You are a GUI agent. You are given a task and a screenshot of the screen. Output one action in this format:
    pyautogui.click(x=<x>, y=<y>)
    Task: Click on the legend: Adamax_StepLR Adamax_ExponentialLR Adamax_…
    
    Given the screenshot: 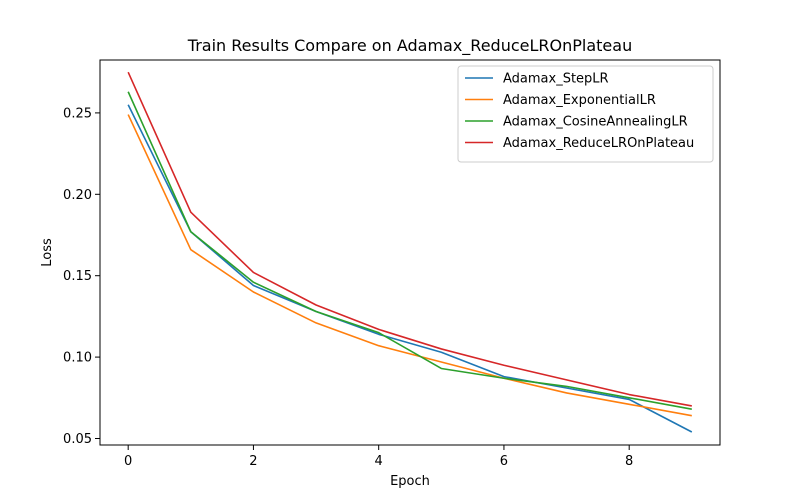 What is the action you would take?
    pyautogui.click(x=585, y=114)
    